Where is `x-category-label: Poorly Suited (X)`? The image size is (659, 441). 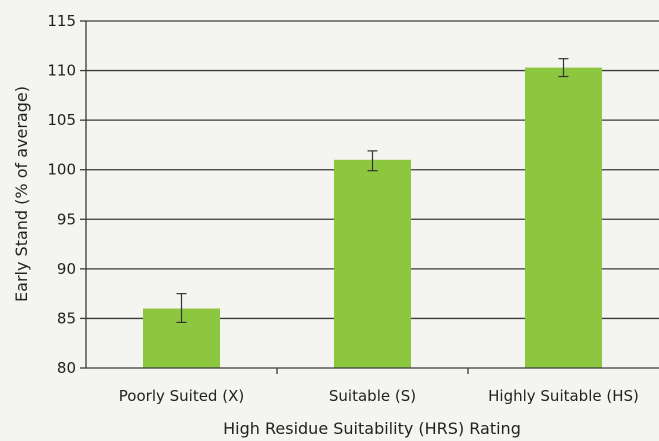
x-category-label: Poorly Suited (X) is located at coordinates (181, 396).